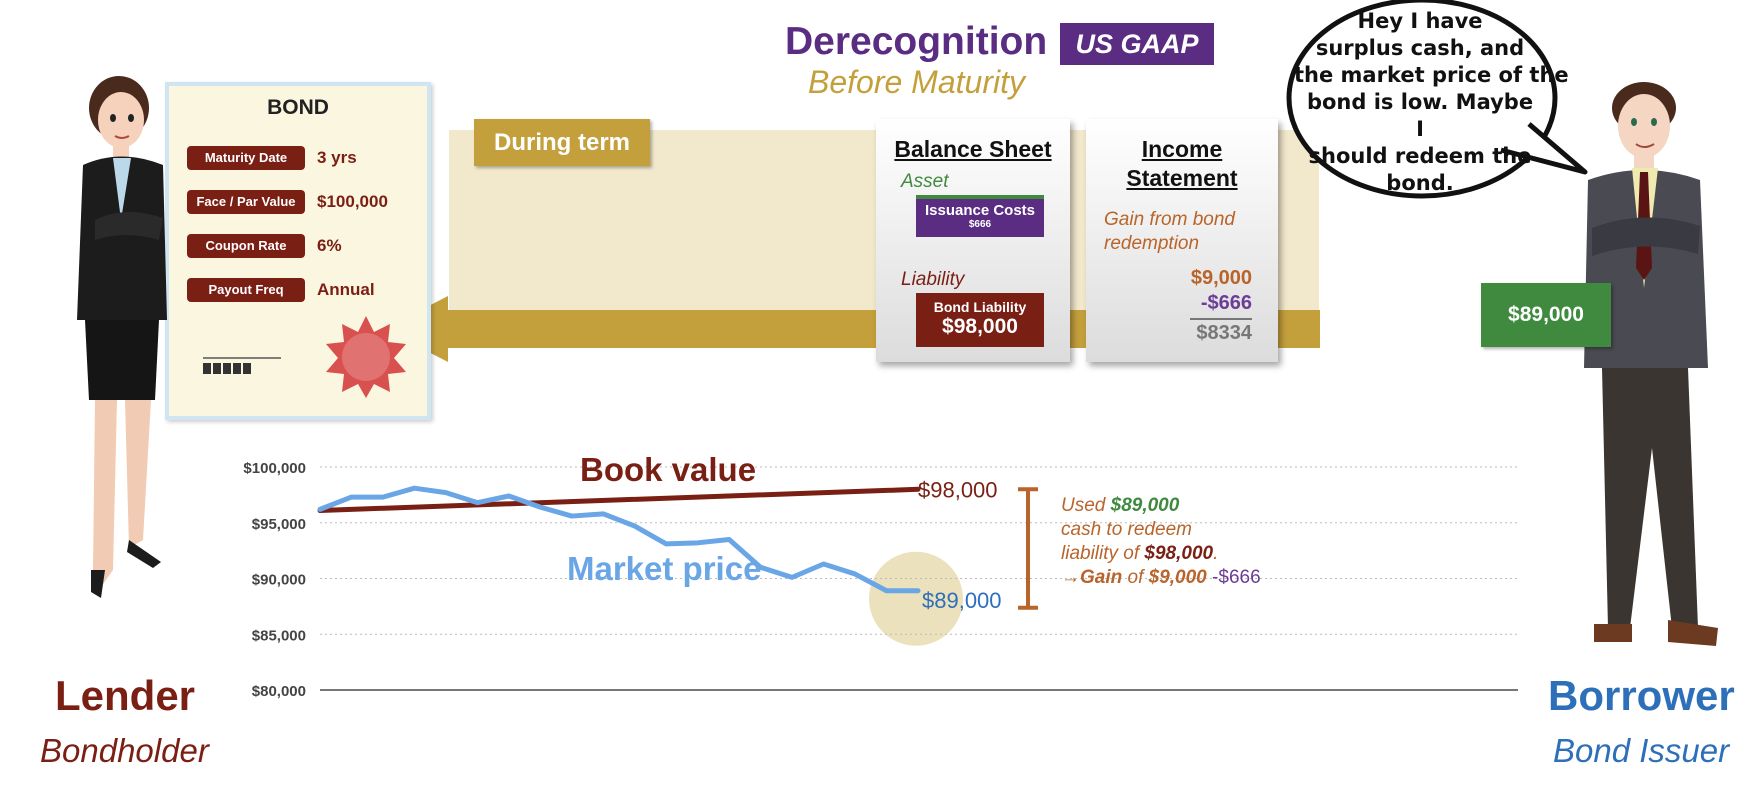 Image resolution: width=1758 pixels, height=810 pixels. Describe the element at coordinates (1137, 44) in the screenshot. I see `us-gaap-badge: US GAAP` at that location.